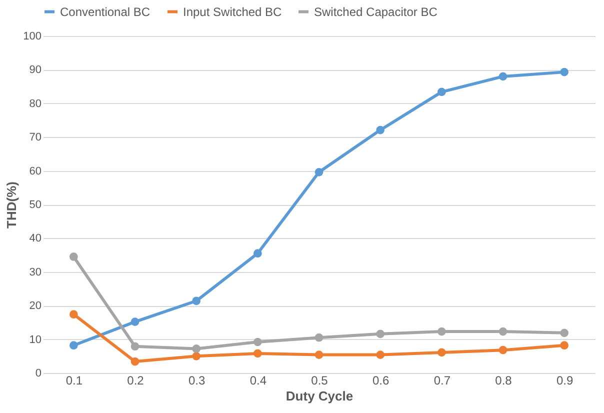 This screenshot has width=604, height=413. Describe the element at coordinates (35, 138) in the screenshot. I see `y-tick-label: 70` at that location.